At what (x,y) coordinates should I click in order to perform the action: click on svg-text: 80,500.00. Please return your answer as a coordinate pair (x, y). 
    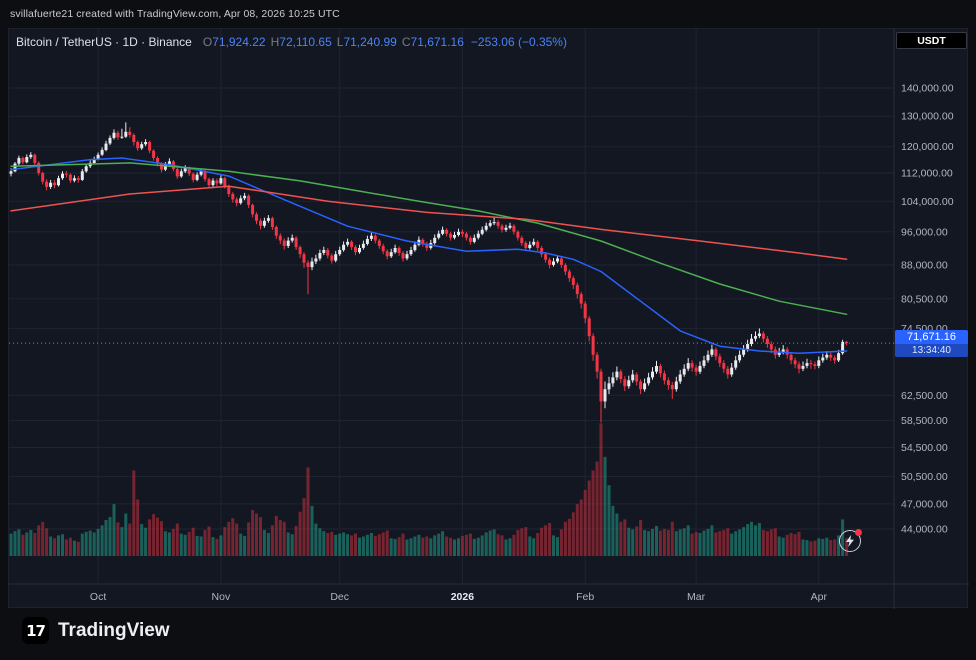
    Looking at the image, I should click on (924, 299).